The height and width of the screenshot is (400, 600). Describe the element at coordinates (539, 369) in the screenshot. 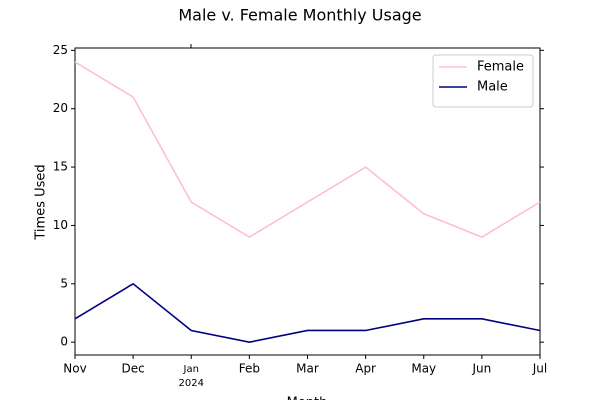

I see `x-tick-label: Jul` at that location.